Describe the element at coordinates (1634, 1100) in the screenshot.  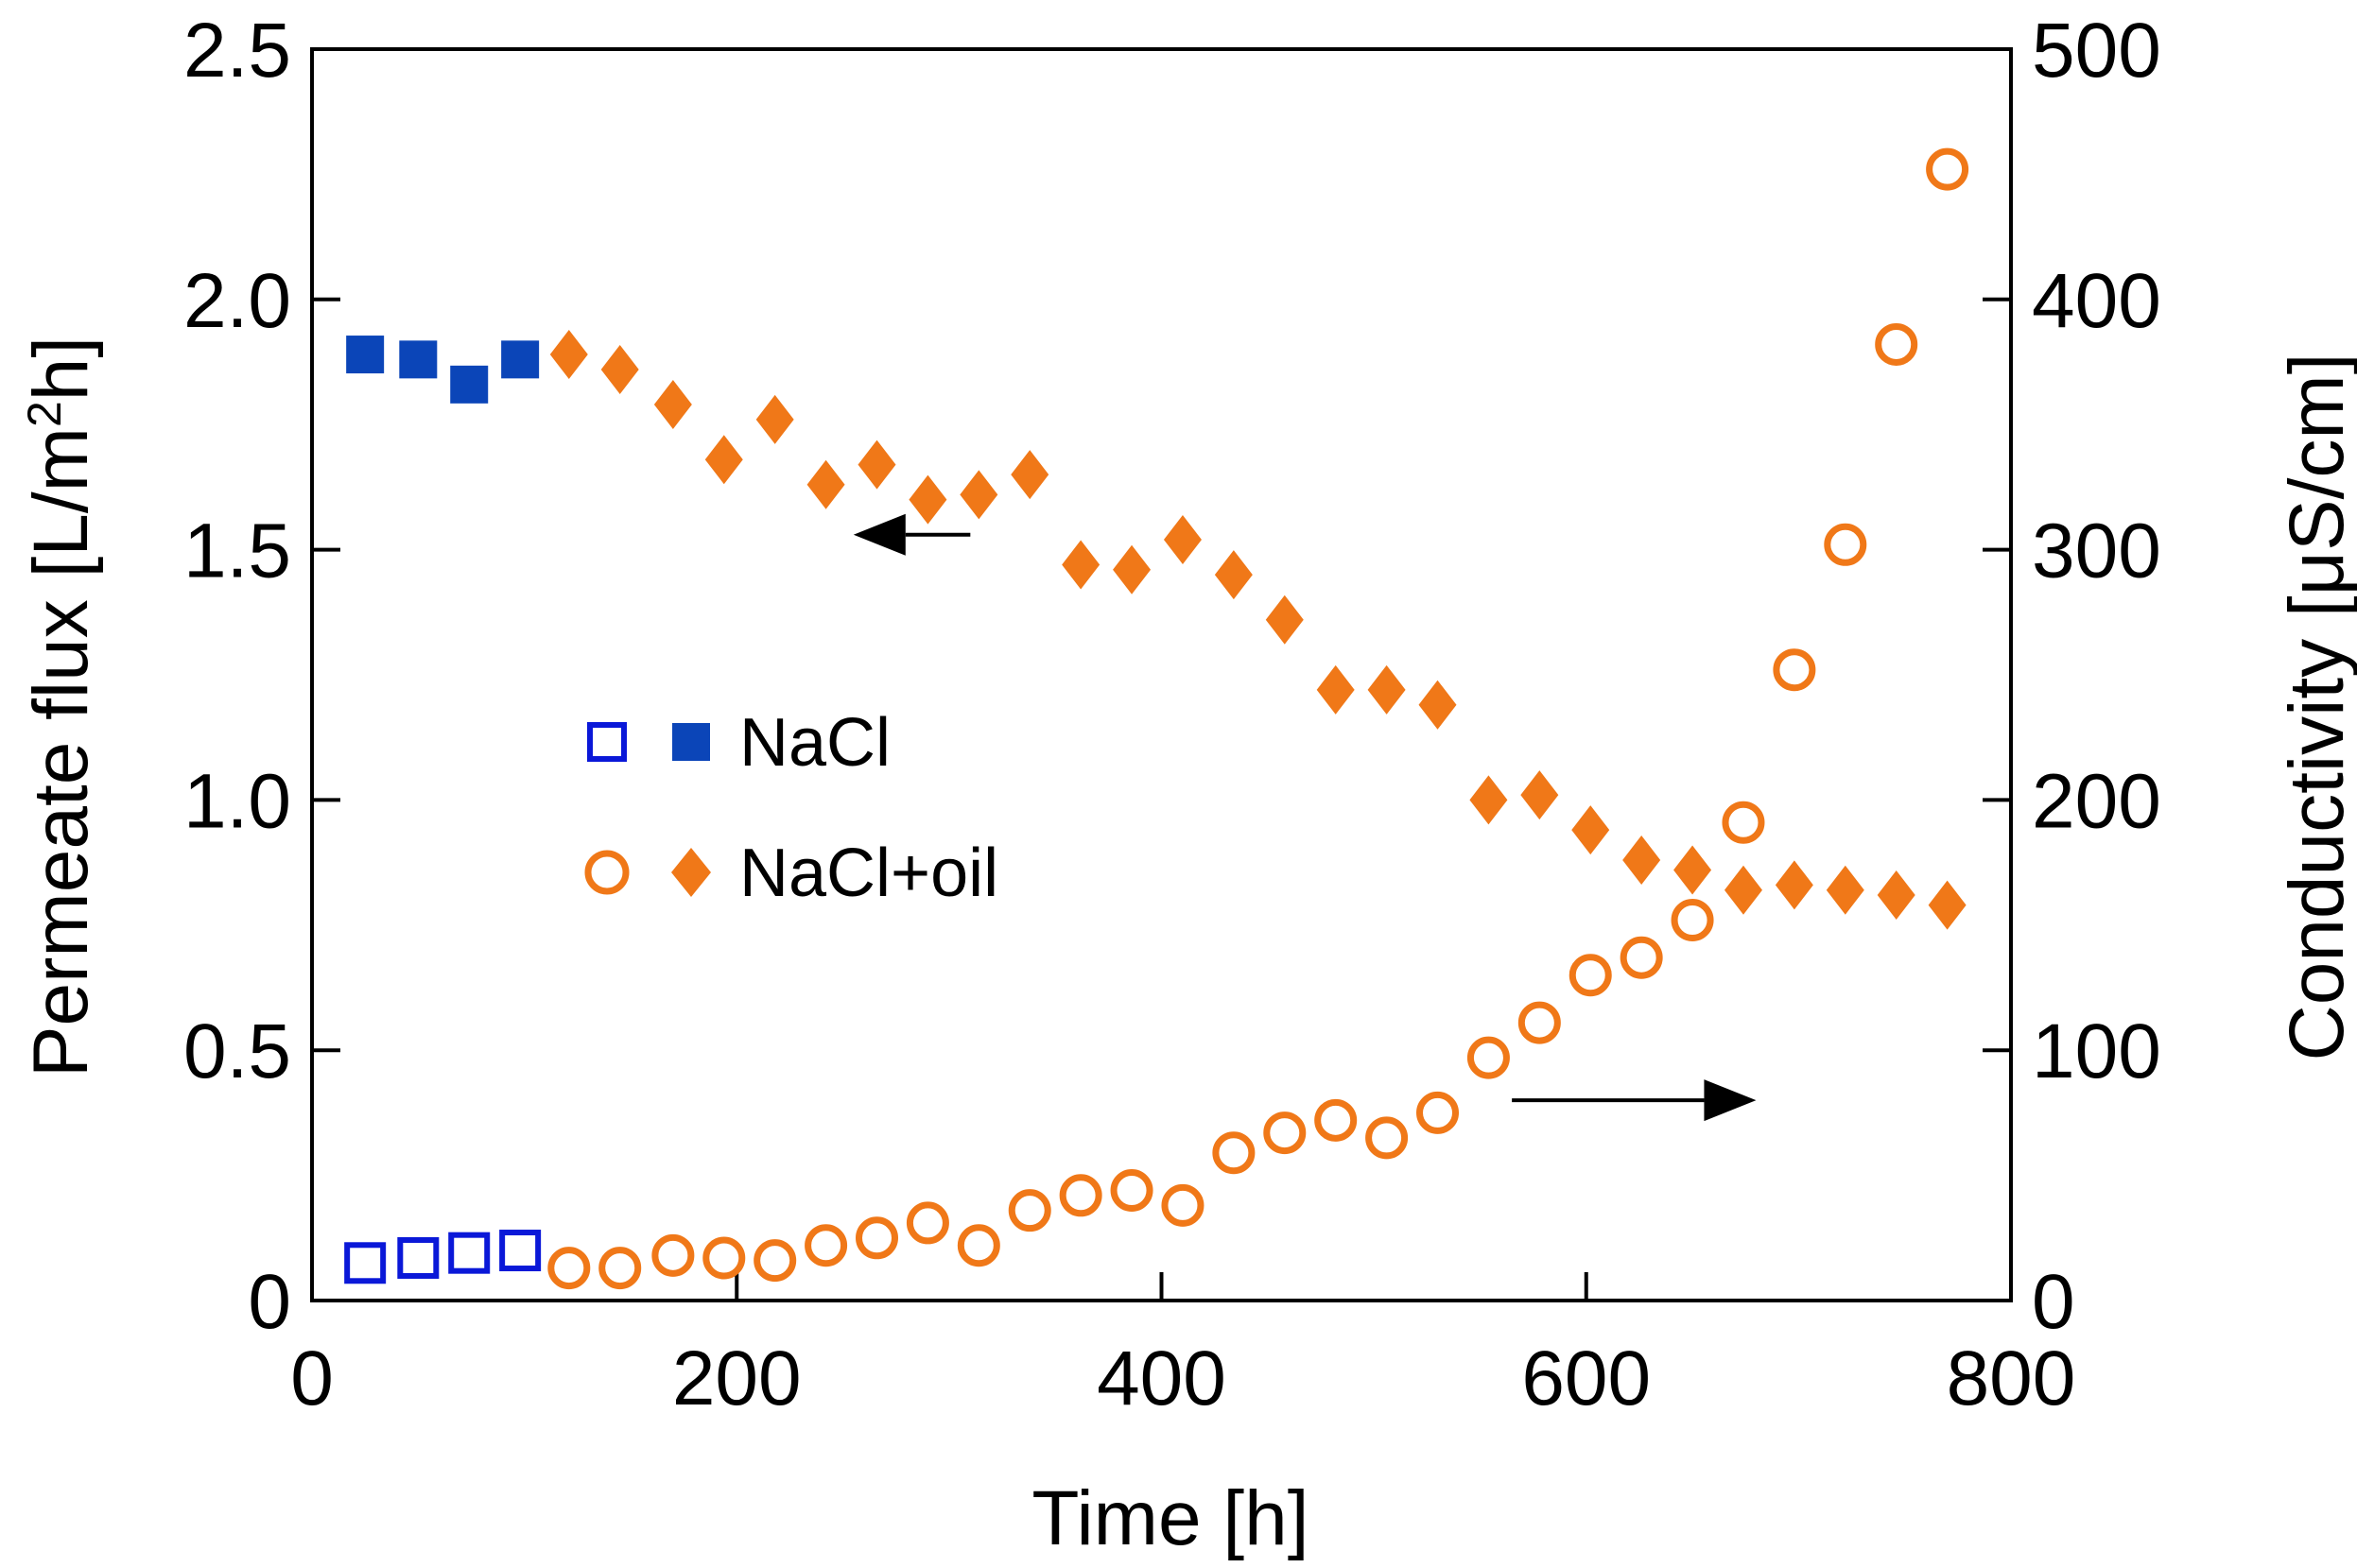
I see `arrow-to-right-axis` at that location.